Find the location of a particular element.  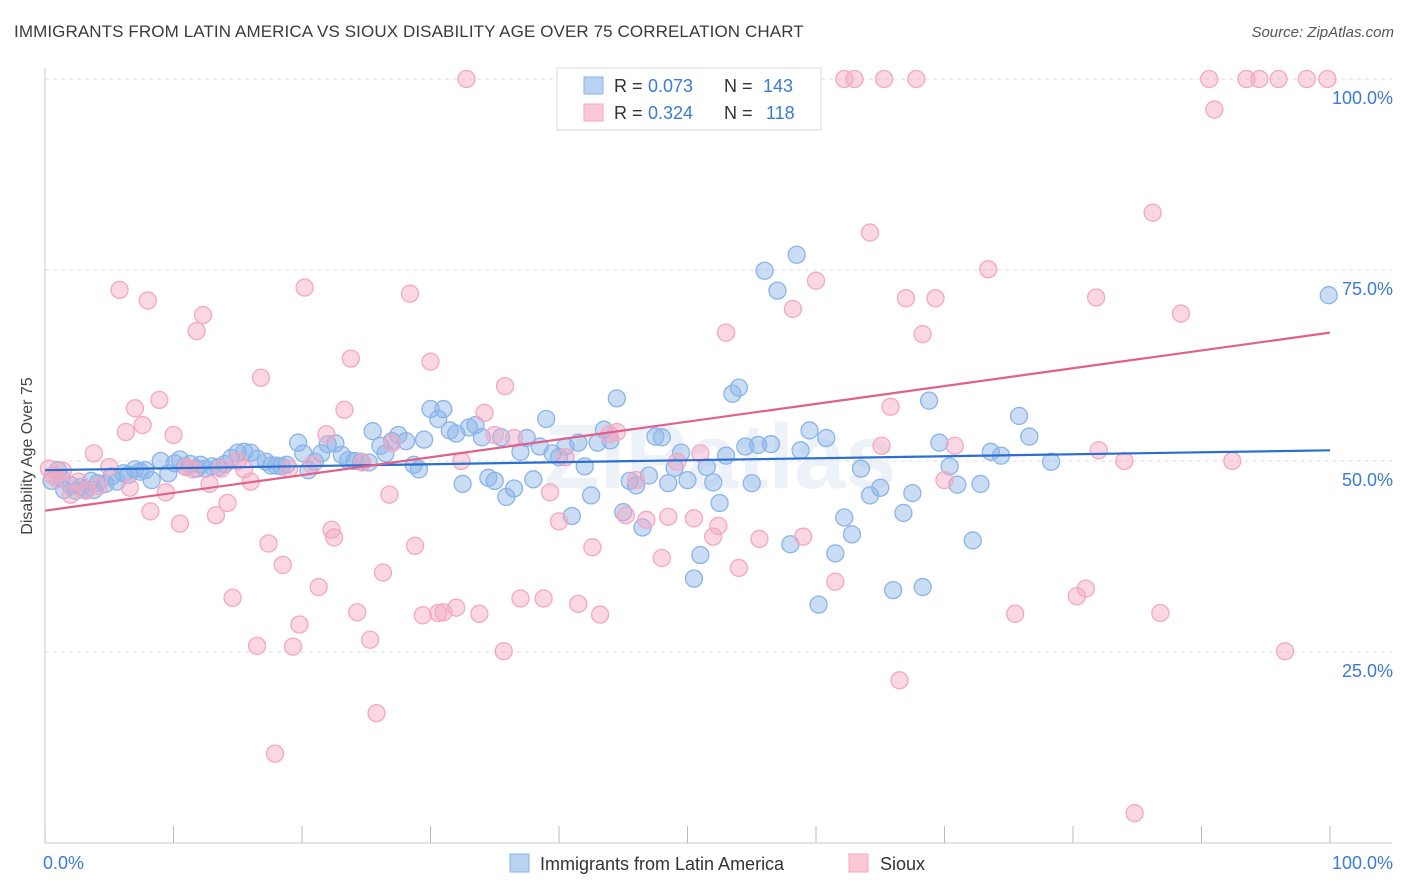

y-tick-label: 75.0% is located at coordinates (1367, 289).